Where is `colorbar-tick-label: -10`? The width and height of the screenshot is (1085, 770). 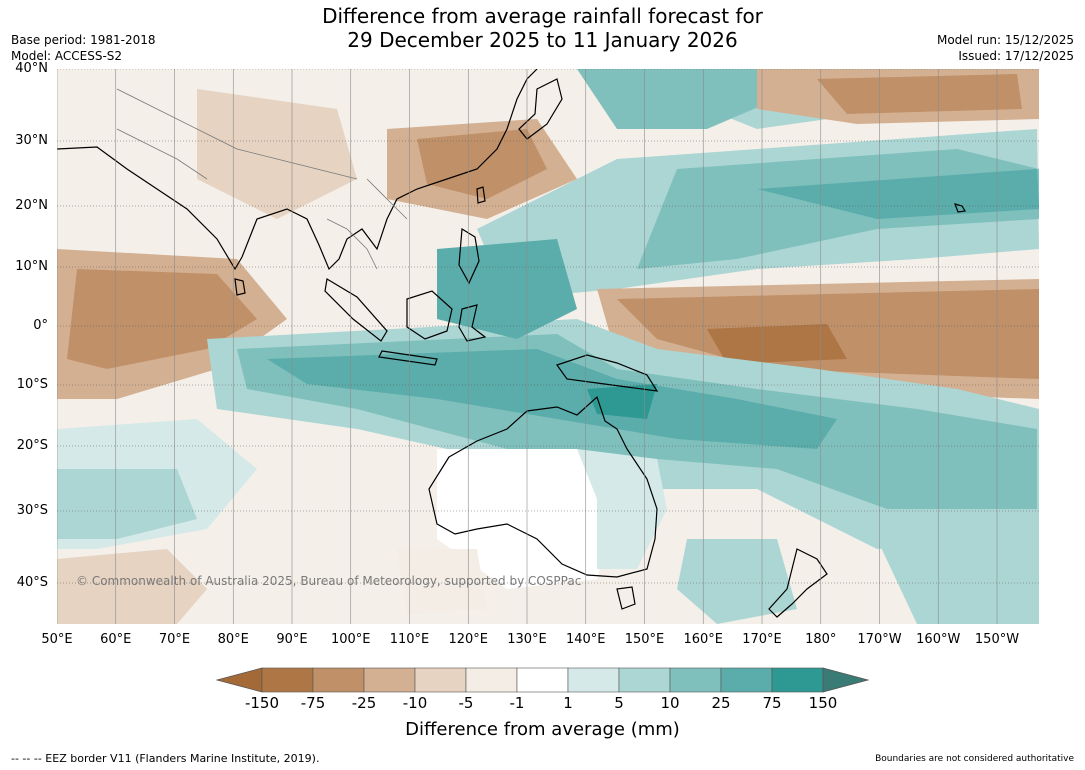 colorbar-tick-label: -10 is located at coordinates (415, 703).